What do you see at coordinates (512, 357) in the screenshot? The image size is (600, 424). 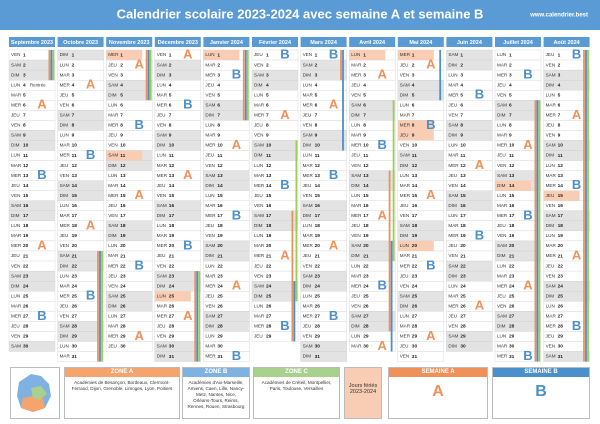 I see `day-number: 31` at bounding box center [512, 357].